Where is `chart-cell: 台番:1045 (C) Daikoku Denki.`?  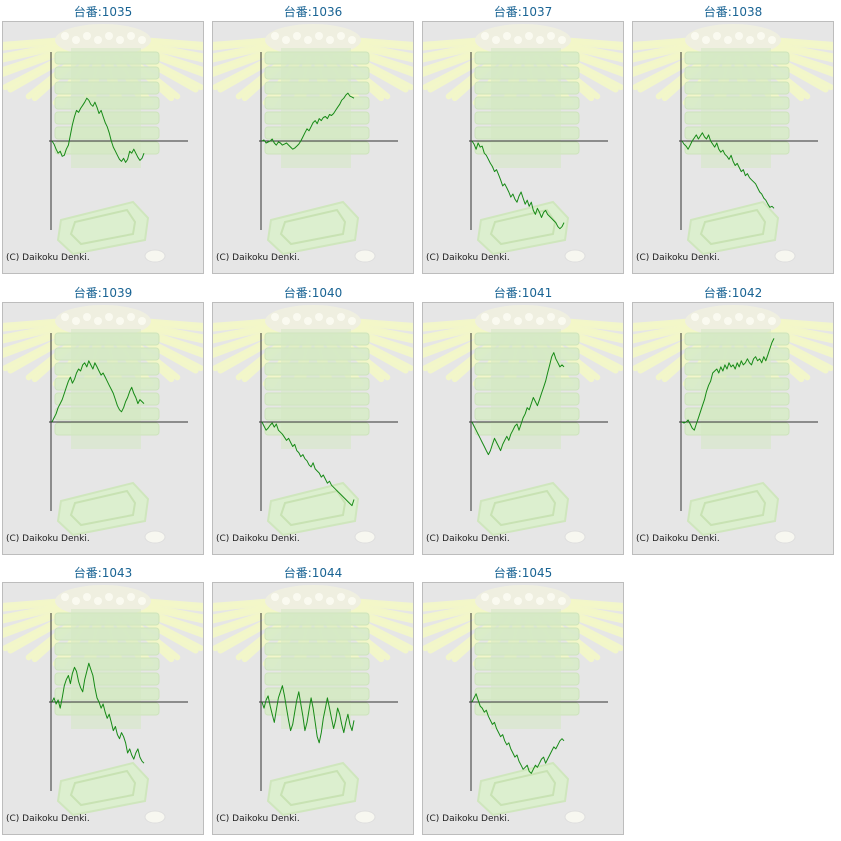 chart-cell: 台番:1045 (C) Daikoku Denki. is located at coordinates (523, 699).